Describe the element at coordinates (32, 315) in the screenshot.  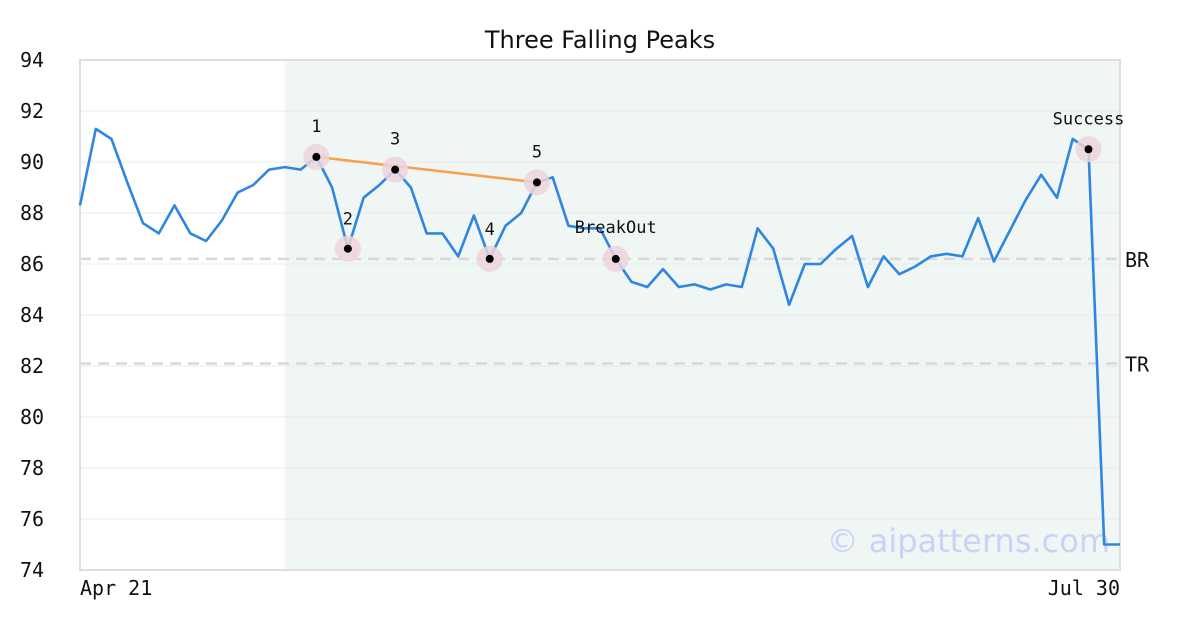
I see `y-tick-label: 84` at that location.